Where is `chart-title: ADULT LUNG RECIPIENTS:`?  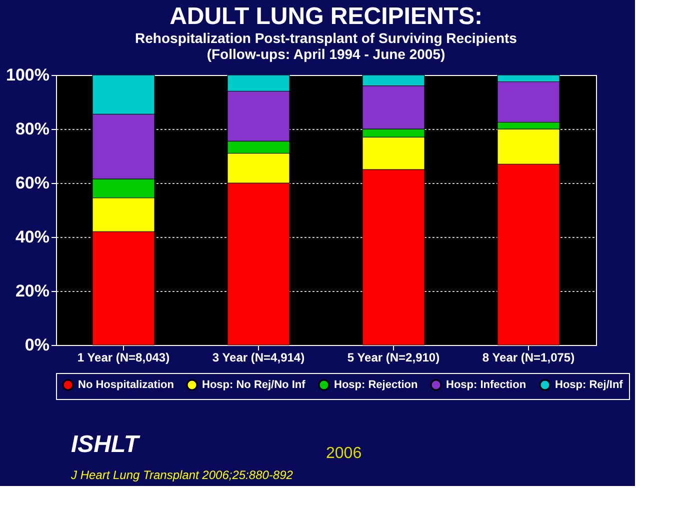 chart-title: ADULT LUNG RECIPIENTS: is located at coordinates (326, 16).